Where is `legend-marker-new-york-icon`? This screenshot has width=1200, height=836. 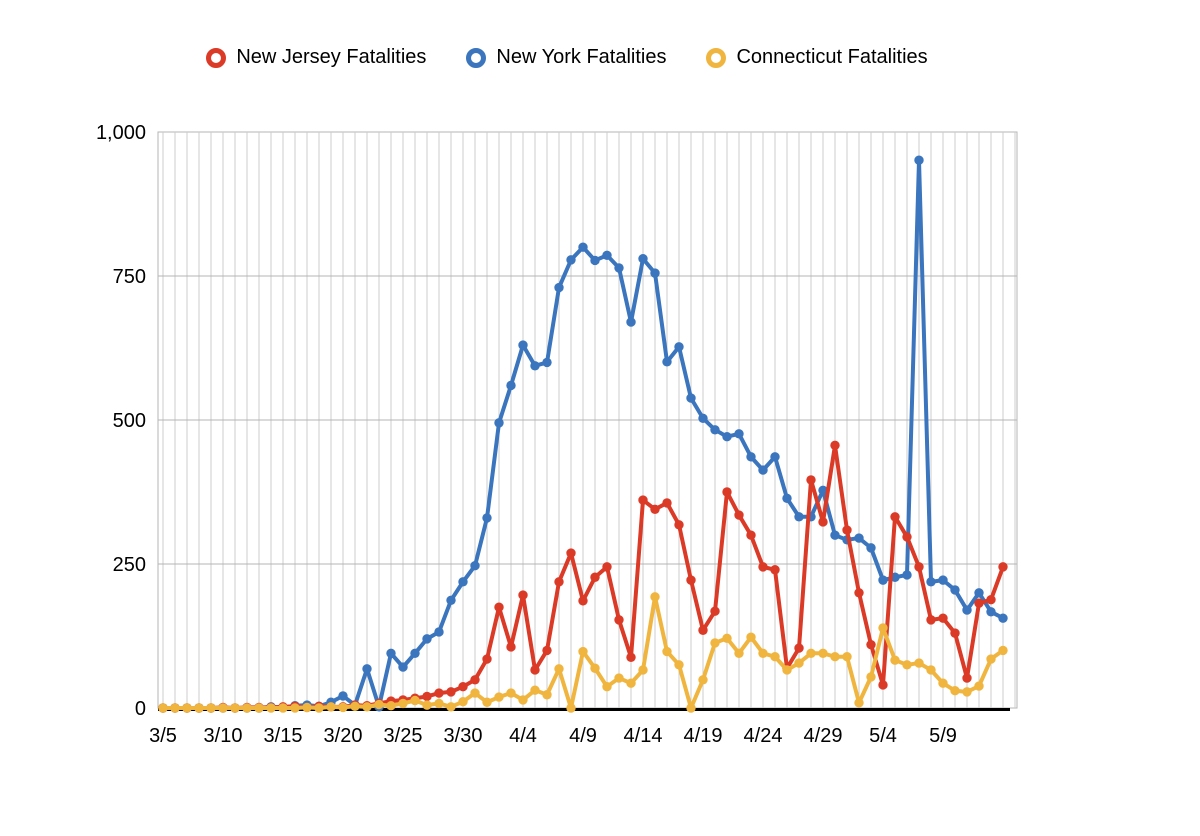 legend-marker-new-york-icon is located at coordinates (476, 57).